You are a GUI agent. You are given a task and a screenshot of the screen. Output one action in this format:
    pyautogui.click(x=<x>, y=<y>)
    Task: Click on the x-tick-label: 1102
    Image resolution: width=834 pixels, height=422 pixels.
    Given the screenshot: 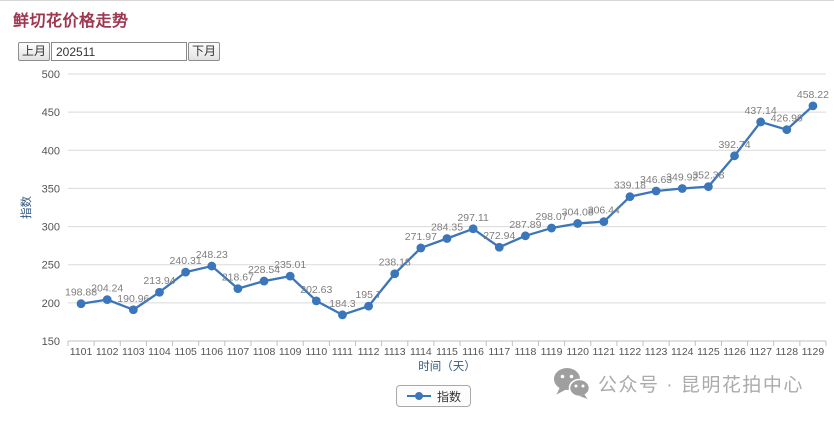 What is the action you would take?
    pyautogui.click(x=107, y=352)
    